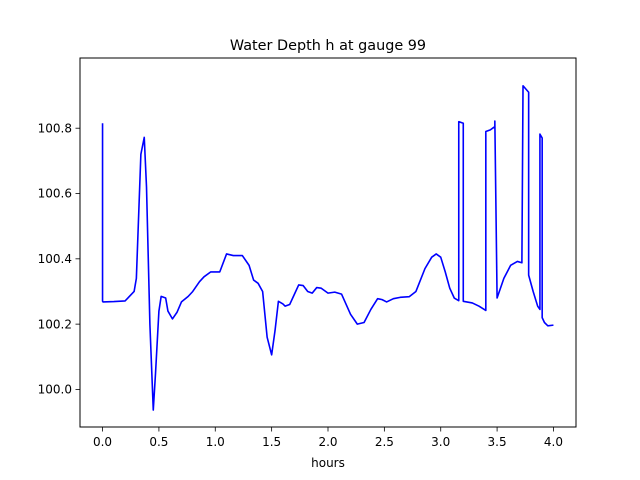 Image resolution: width=640 pixels, height=480 pixels. What do you see at coordinates (328, 46) in the screenshot?
I see `chart-title: Water Depth h at gauge 99` at bounding box center [328, 46].